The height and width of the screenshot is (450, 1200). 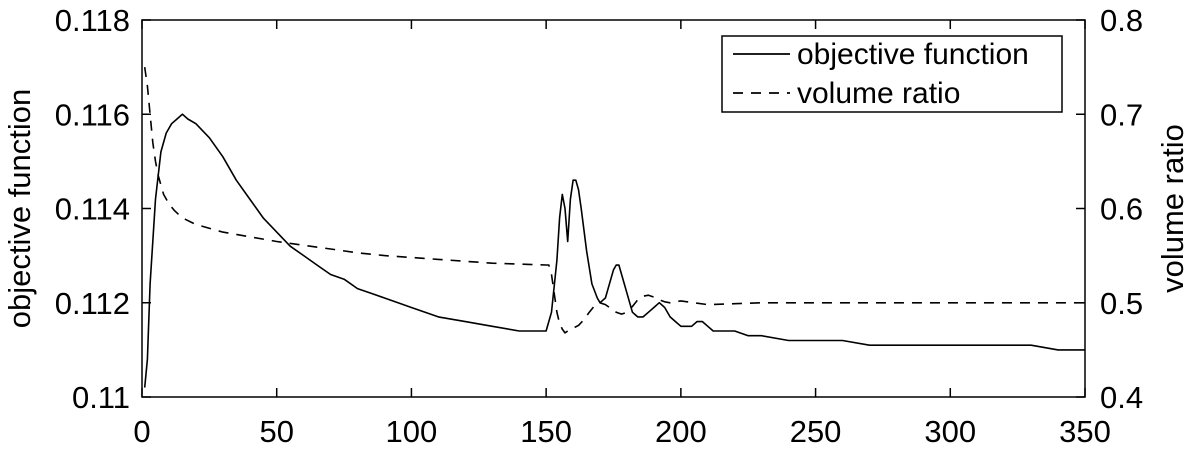 I want to click on legend-label-volume-ratio: volume ratio, so click(x=878, y=93).